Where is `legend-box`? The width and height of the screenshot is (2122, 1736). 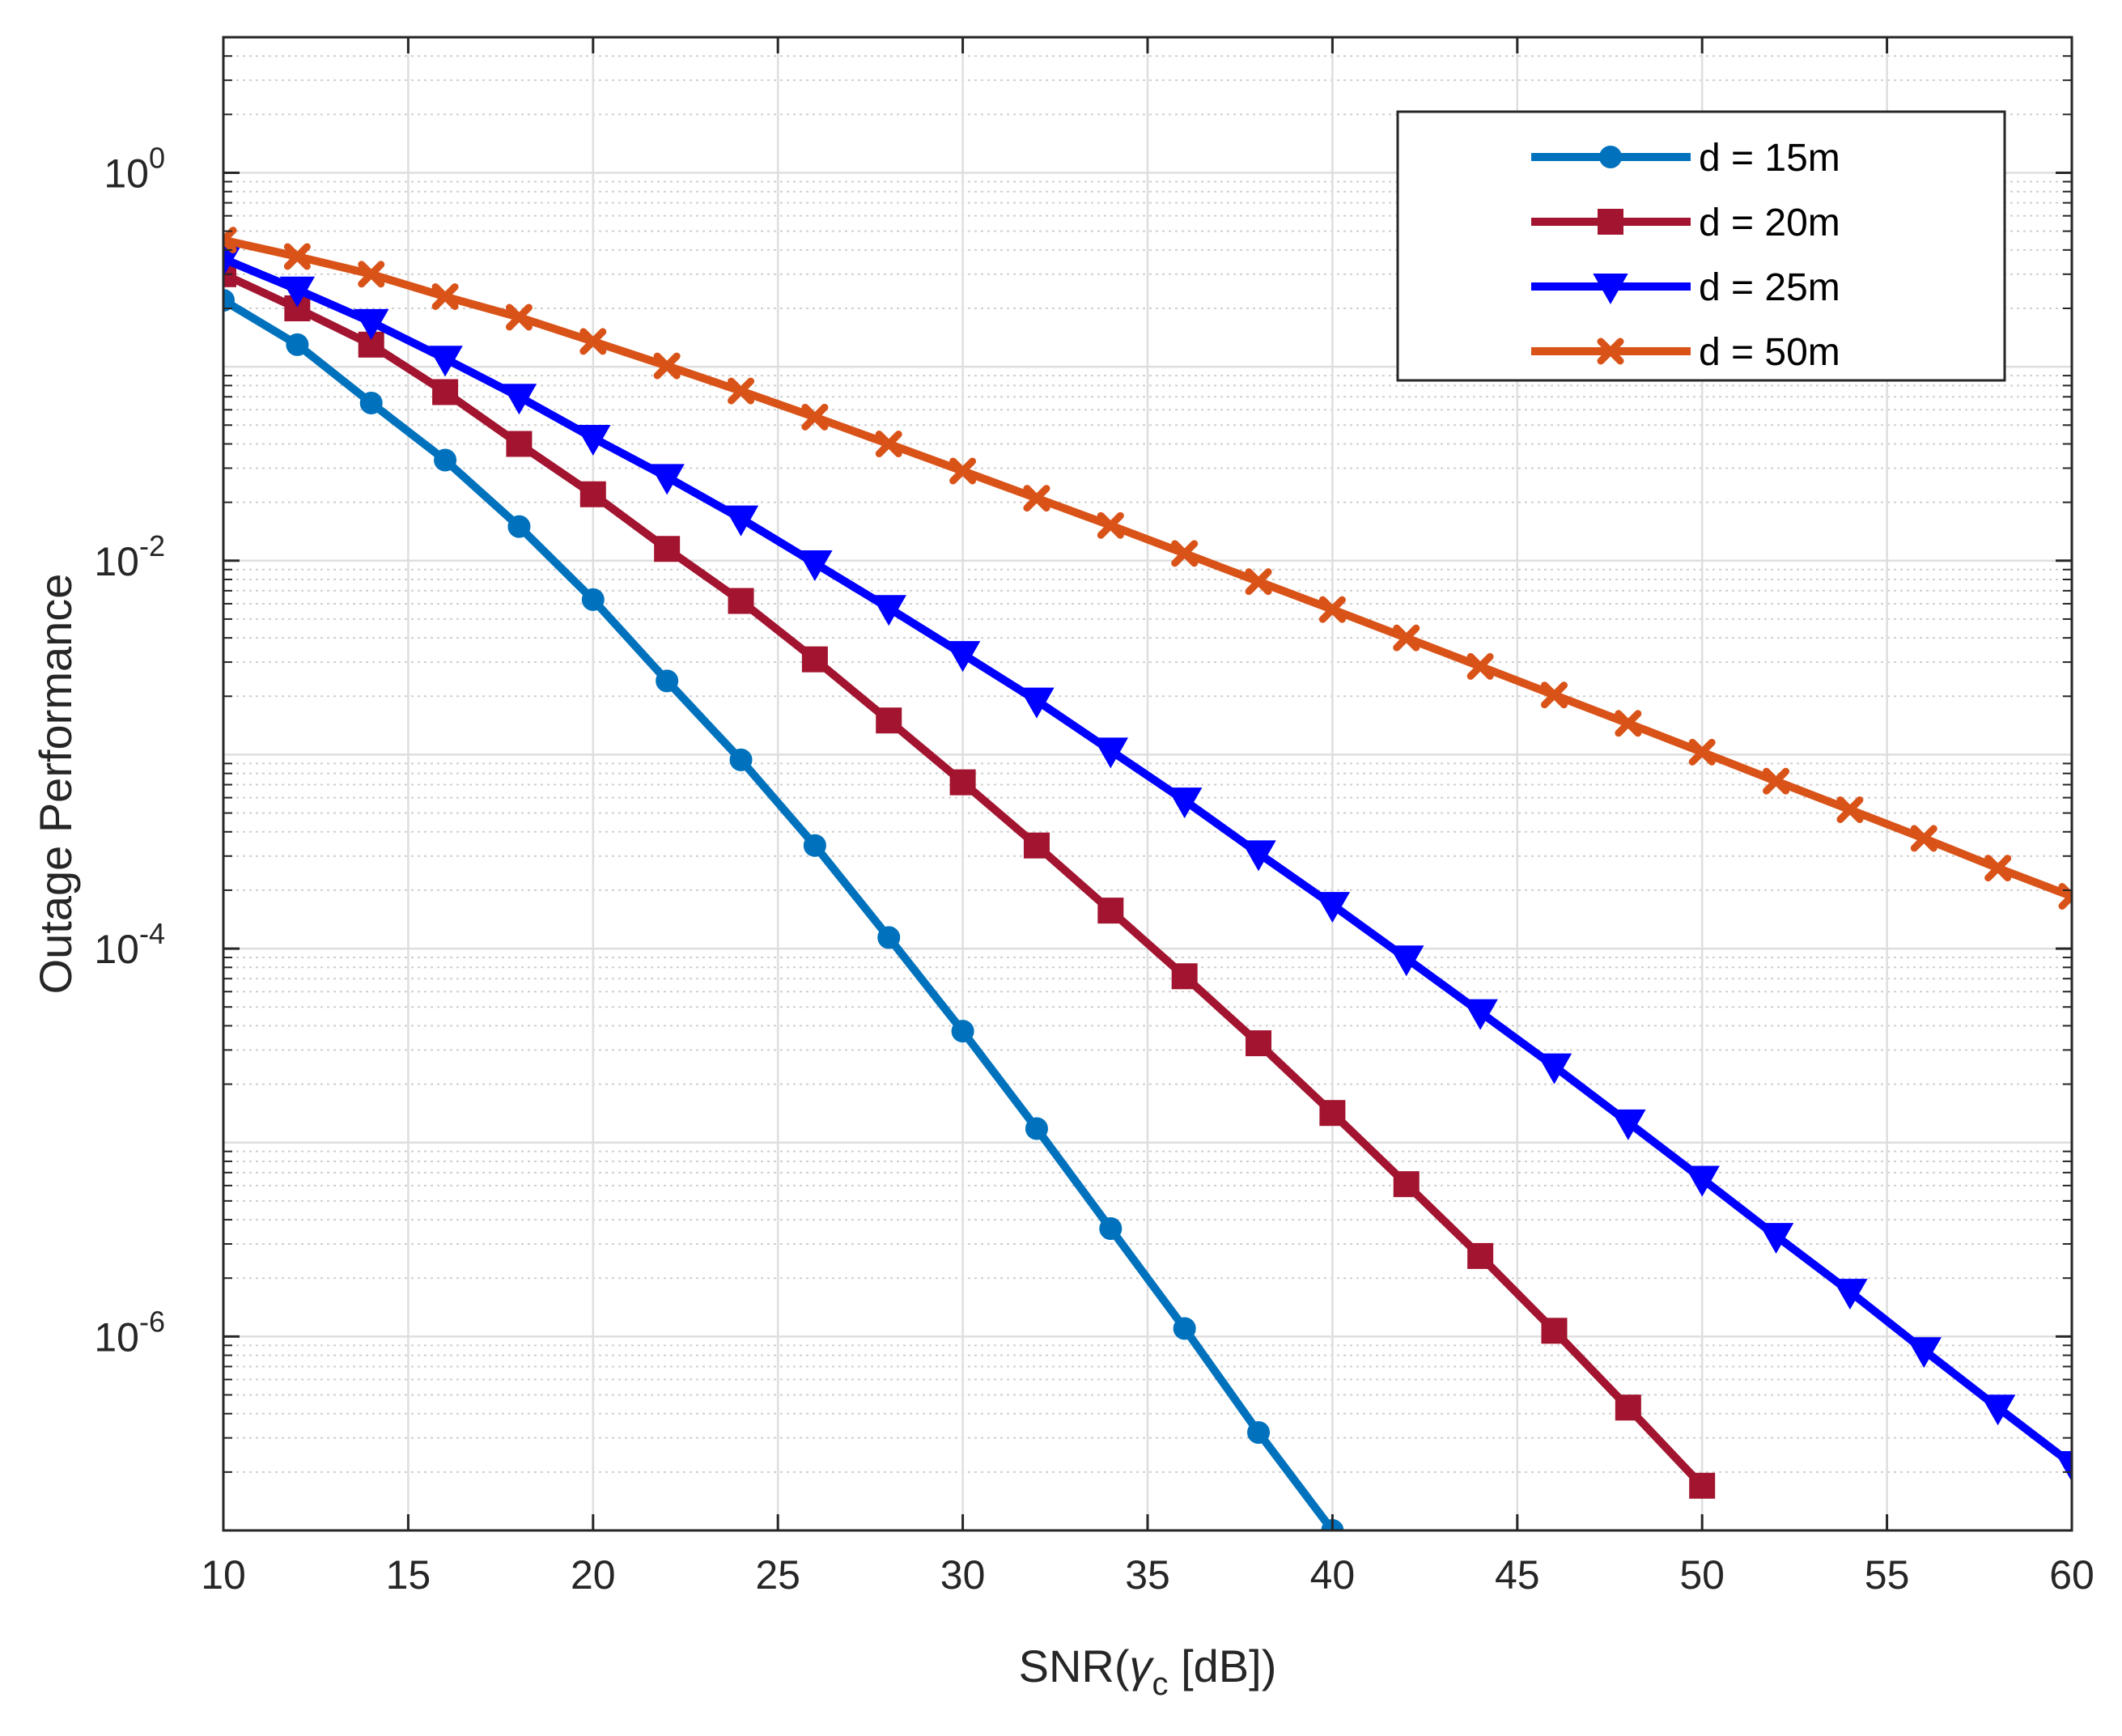
legend-box is located at coordinates (1701, 246).